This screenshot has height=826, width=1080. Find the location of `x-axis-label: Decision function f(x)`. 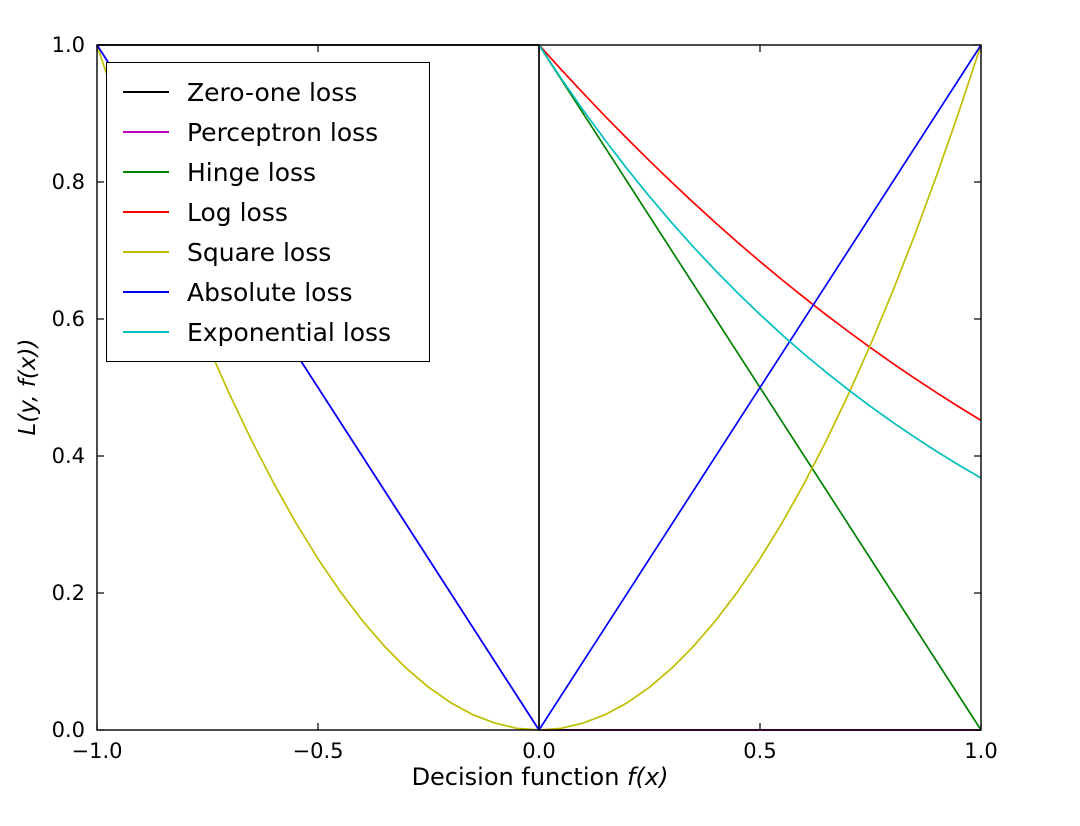

x-axis-label: Decision function f(x) is located at coordinates (540, 777).